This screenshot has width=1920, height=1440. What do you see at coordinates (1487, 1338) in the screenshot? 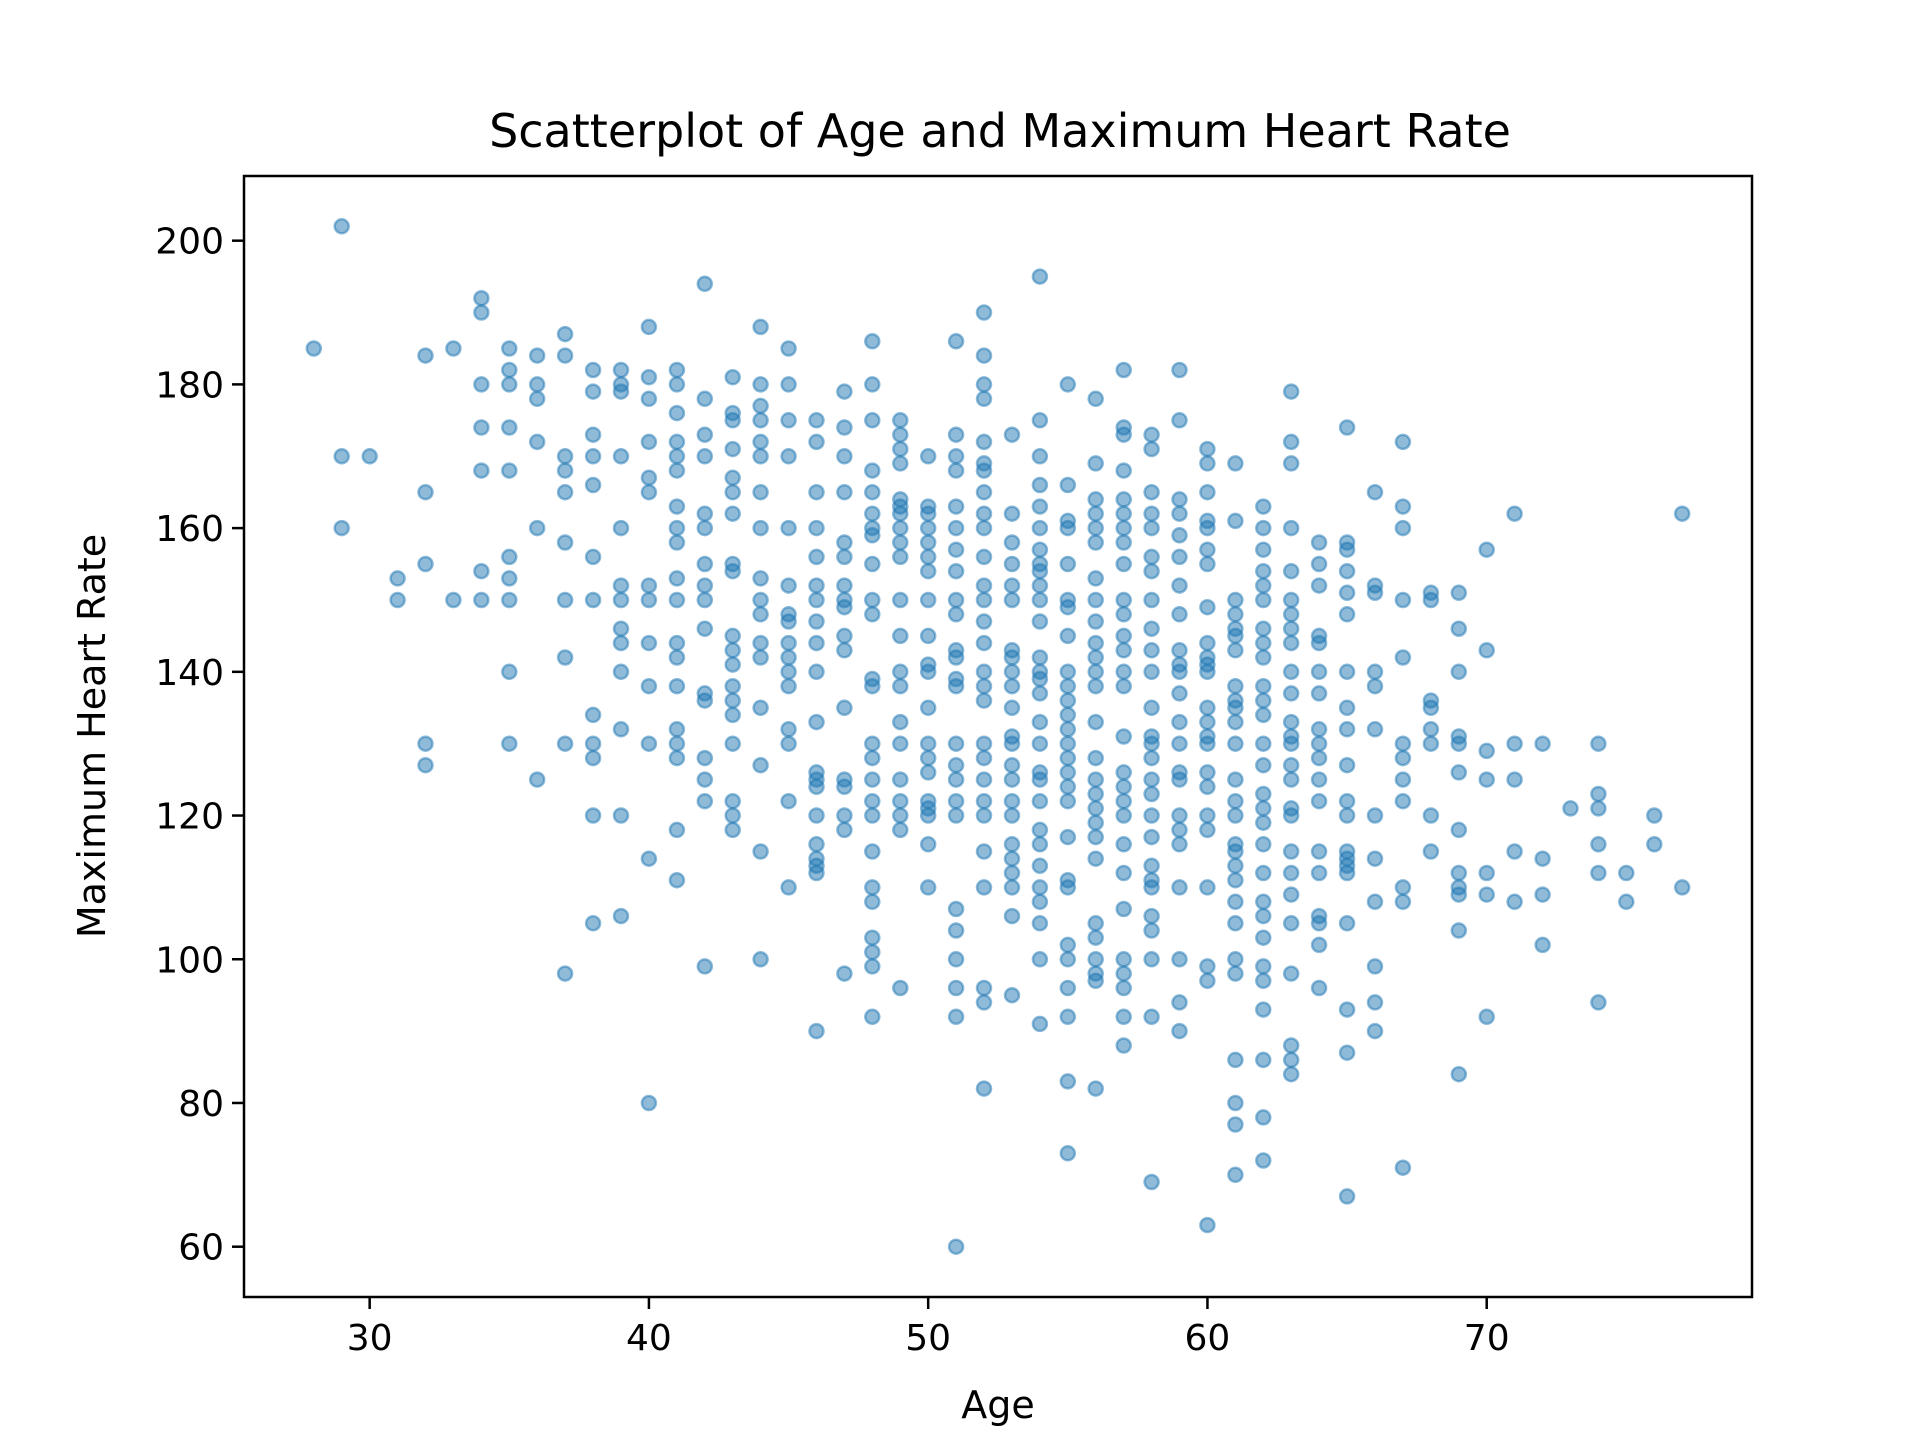
I see `x-tick-label: 70` at bounding box center [1487, 1338].